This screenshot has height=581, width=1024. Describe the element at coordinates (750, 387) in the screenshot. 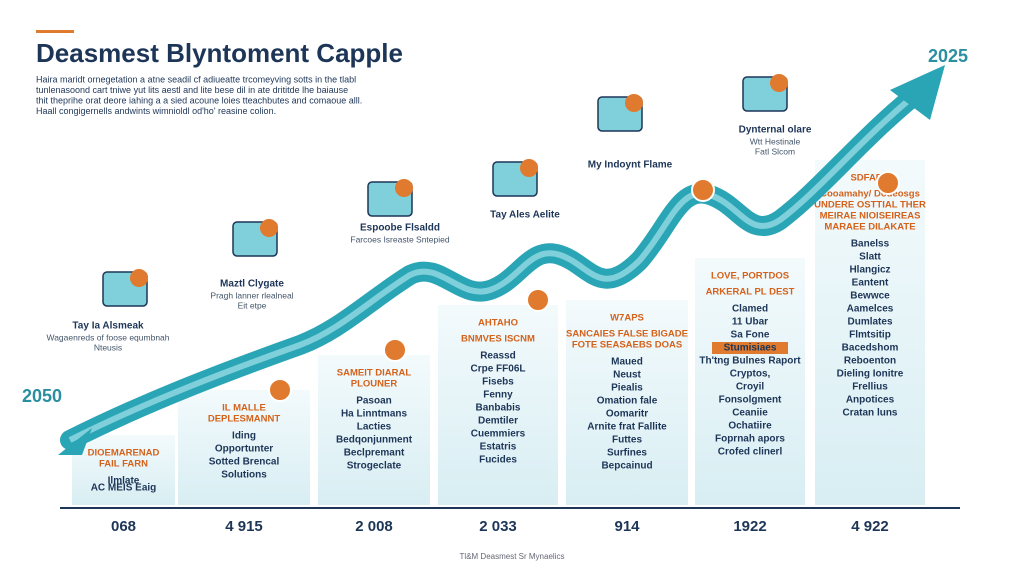

I see `column-item: Croyil` at that location.